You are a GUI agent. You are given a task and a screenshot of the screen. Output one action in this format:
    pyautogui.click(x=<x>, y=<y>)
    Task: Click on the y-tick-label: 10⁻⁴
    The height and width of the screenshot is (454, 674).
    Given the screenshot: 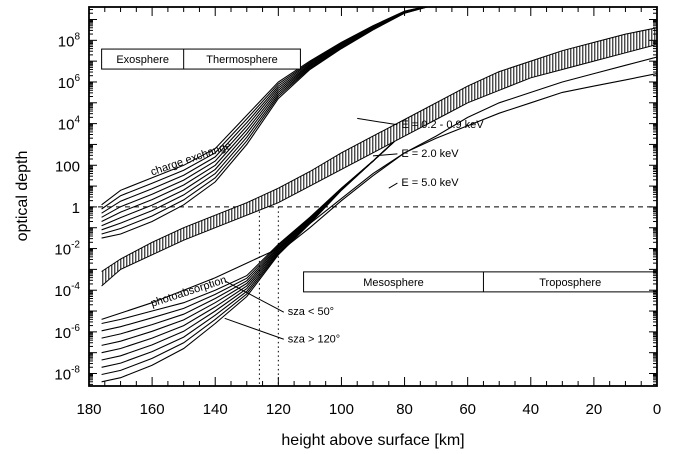 What is the action you would take?
    pyautogui.click(x=67, y=290)
    